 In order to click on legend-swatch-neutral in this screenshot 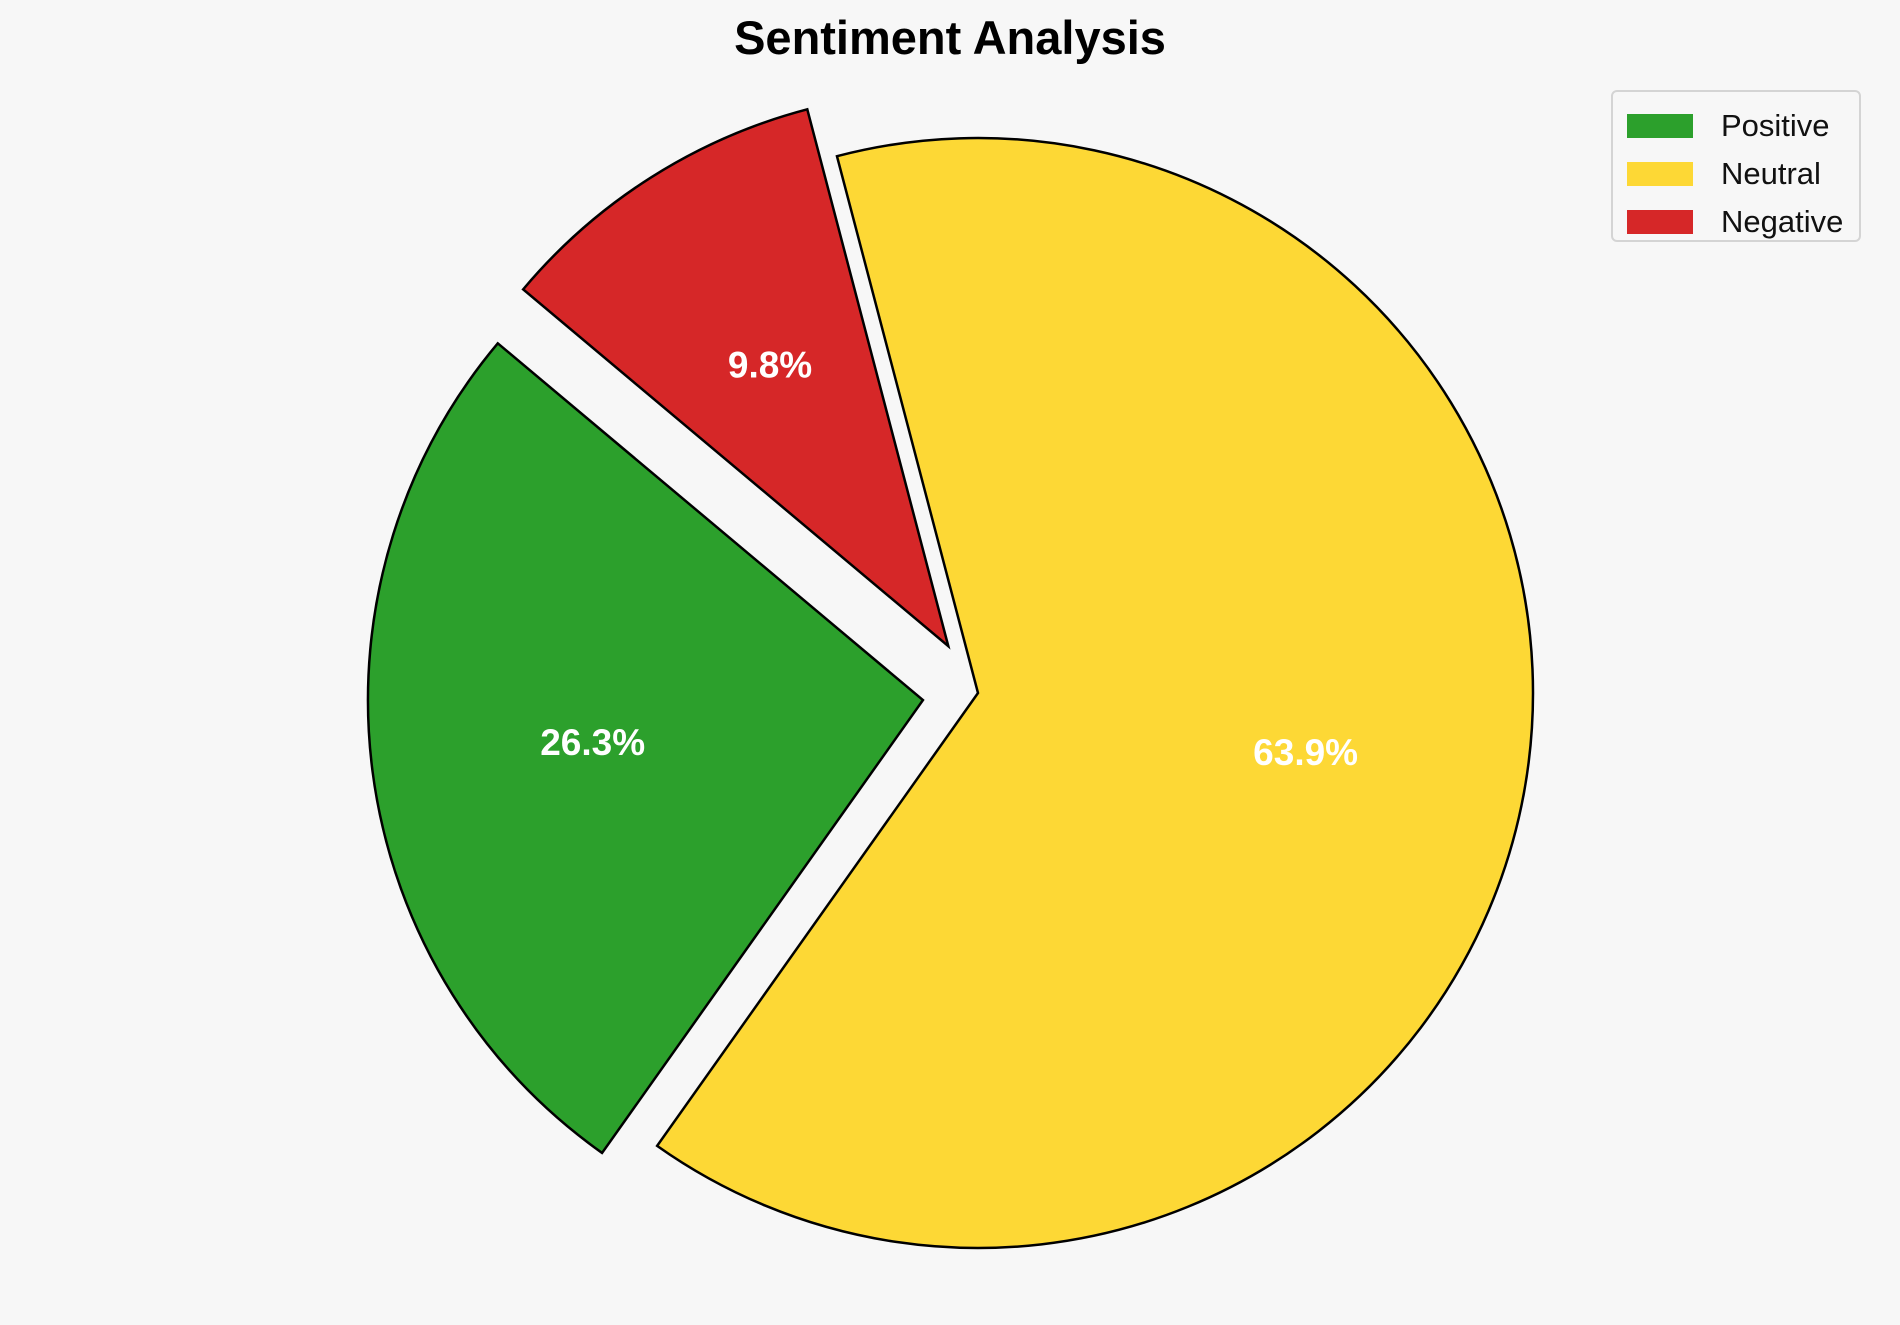, I will do `click(1660, 174)`.